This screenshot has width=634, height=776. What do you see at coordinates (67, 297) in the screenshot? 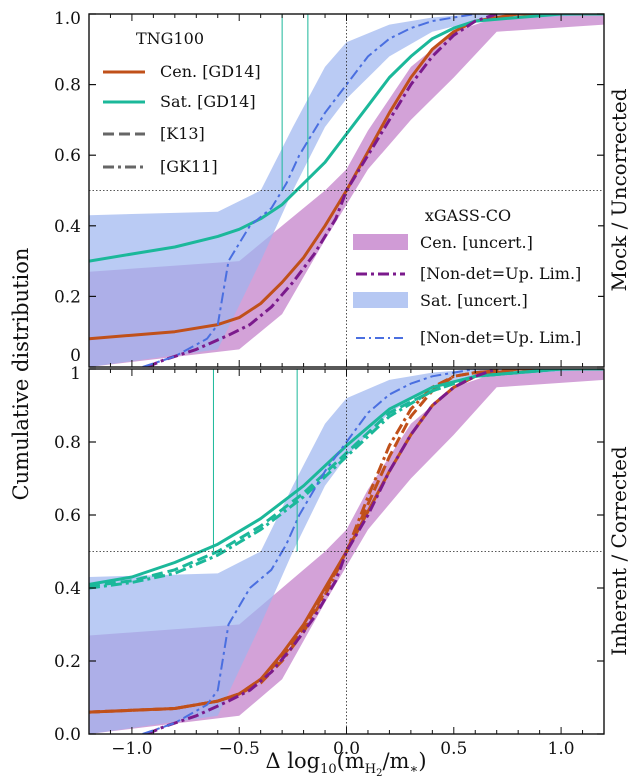
I see `y-tick-label-top-1: 0.2` at bounding box center [67, 297].